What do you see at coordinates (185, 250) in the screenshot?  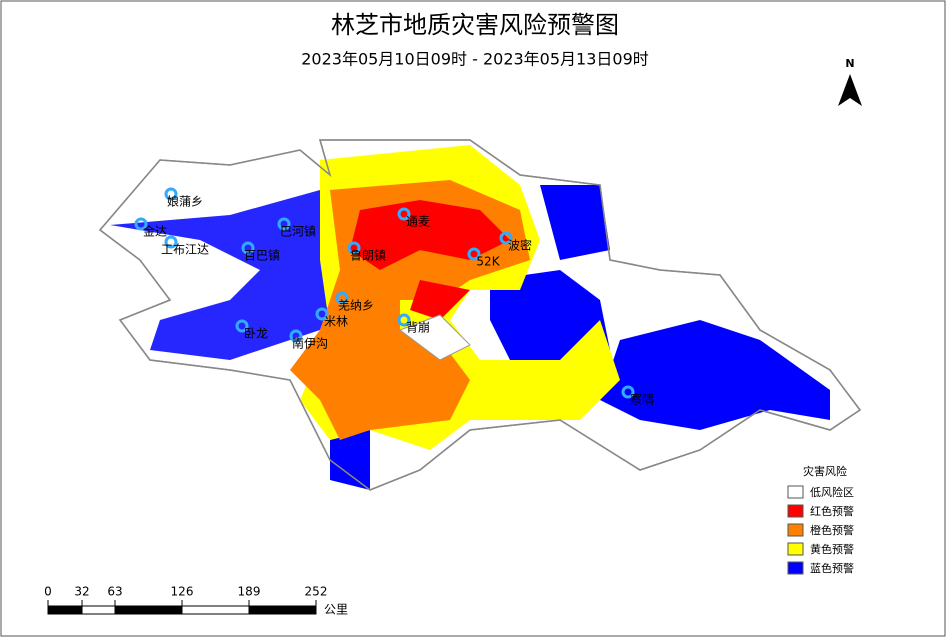 I see `place-label: 工布江达` at bounding box center [185, 250].